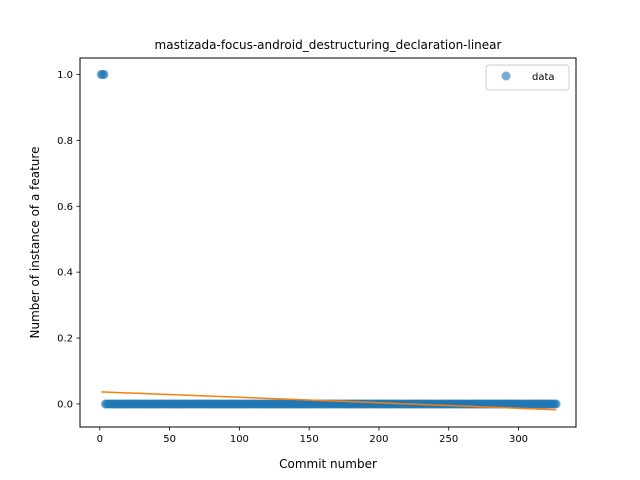  What do you see at coordinates (100, 439) in the screenshot?
I see `x-tick-label: 0` at bounding box center [100, 439].